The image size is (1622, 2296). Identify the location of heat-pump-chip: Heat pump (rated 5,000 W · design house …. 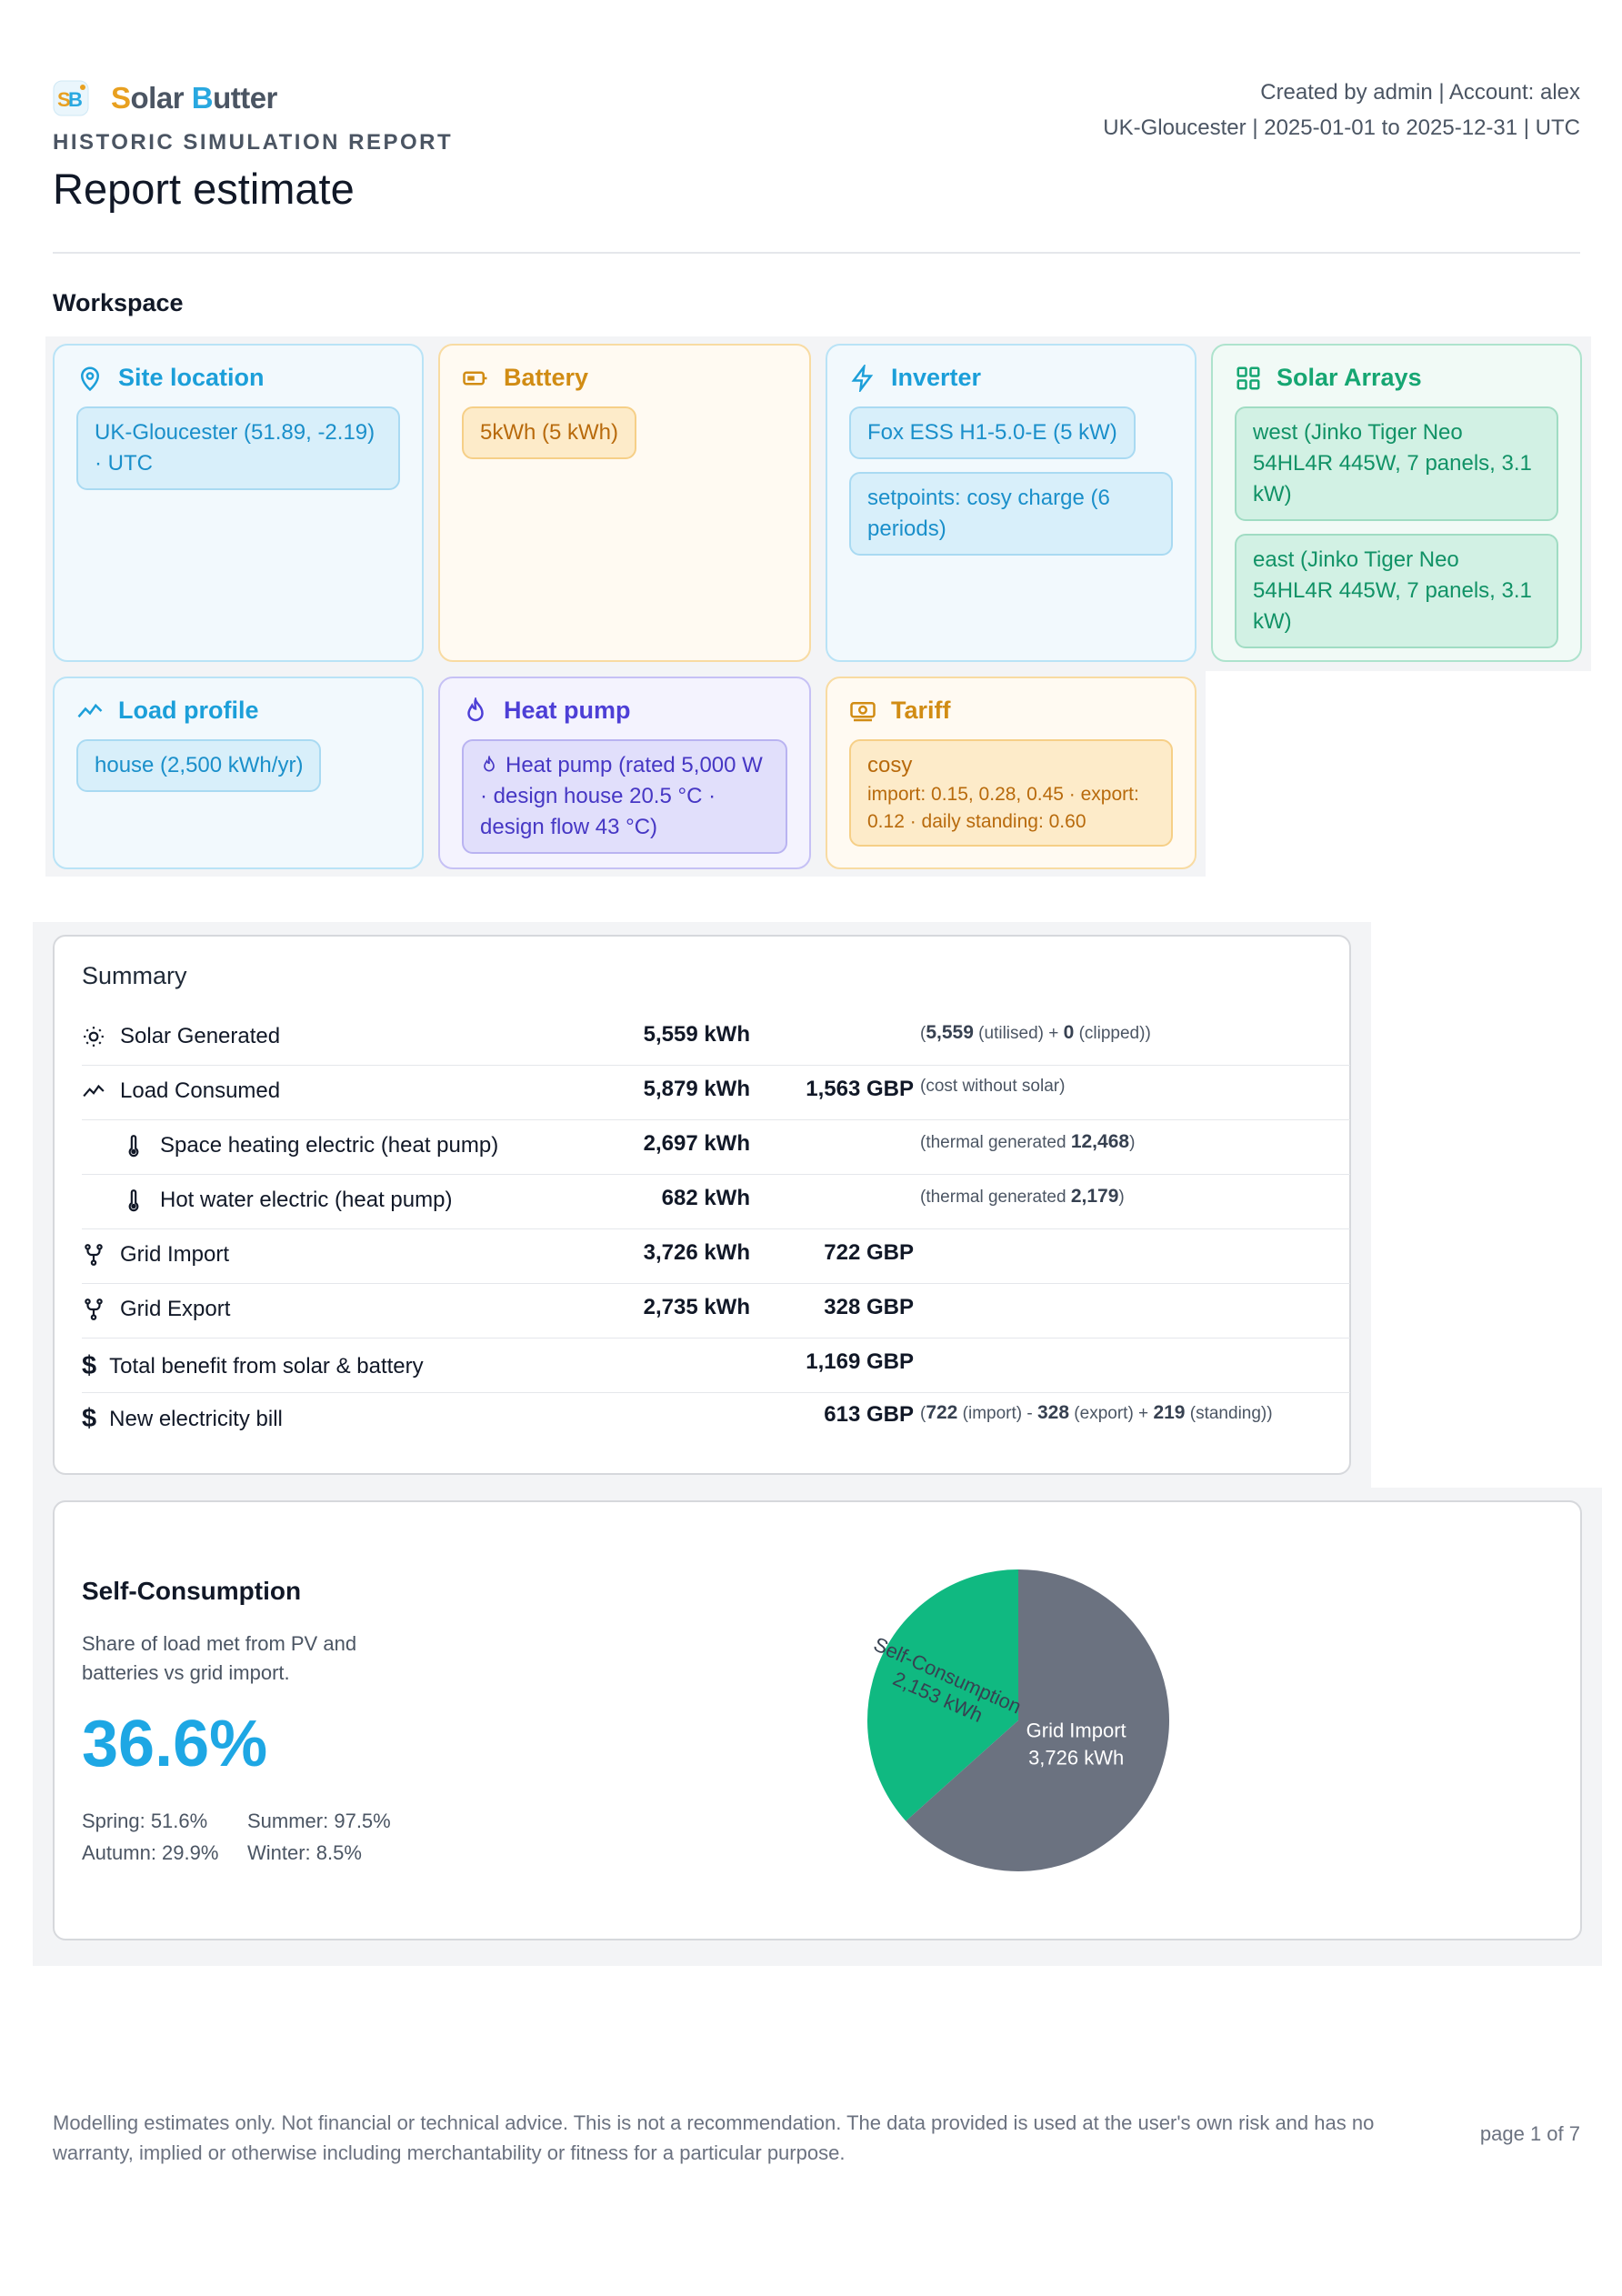
(624, 797).